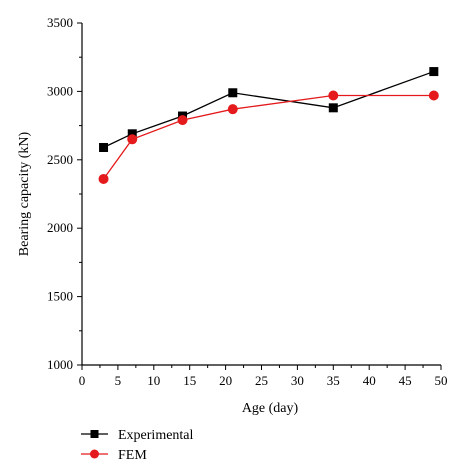 The width and height of the screenshot is (474, 475). Describe the element at coordinates (60, 22) in the screenshot. I see `y-tick-label: 3500` at that location.